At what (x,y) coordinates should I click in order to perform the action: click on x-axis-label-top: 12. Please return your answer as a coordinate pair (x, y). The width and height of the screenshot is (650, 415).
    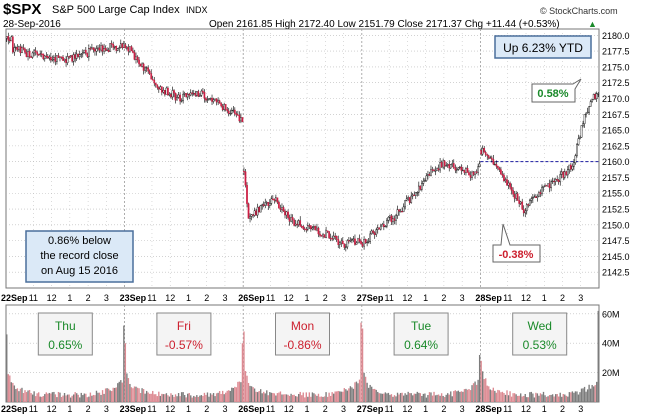
    Looking at the image, I should click on (170, 298).